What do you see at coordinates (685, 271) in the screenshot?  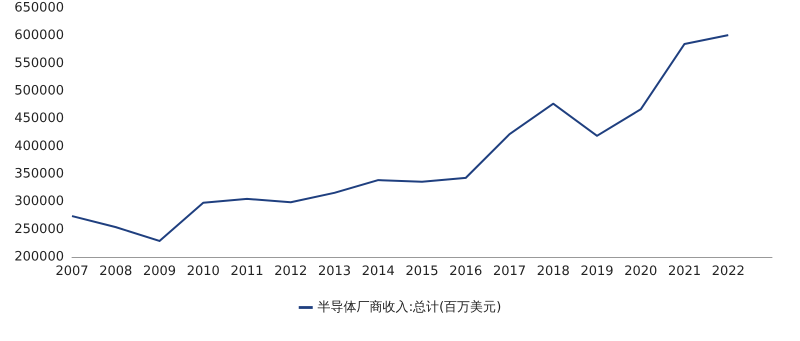 I see `x-tick-label: 2021` at bounding box center [685, 271].